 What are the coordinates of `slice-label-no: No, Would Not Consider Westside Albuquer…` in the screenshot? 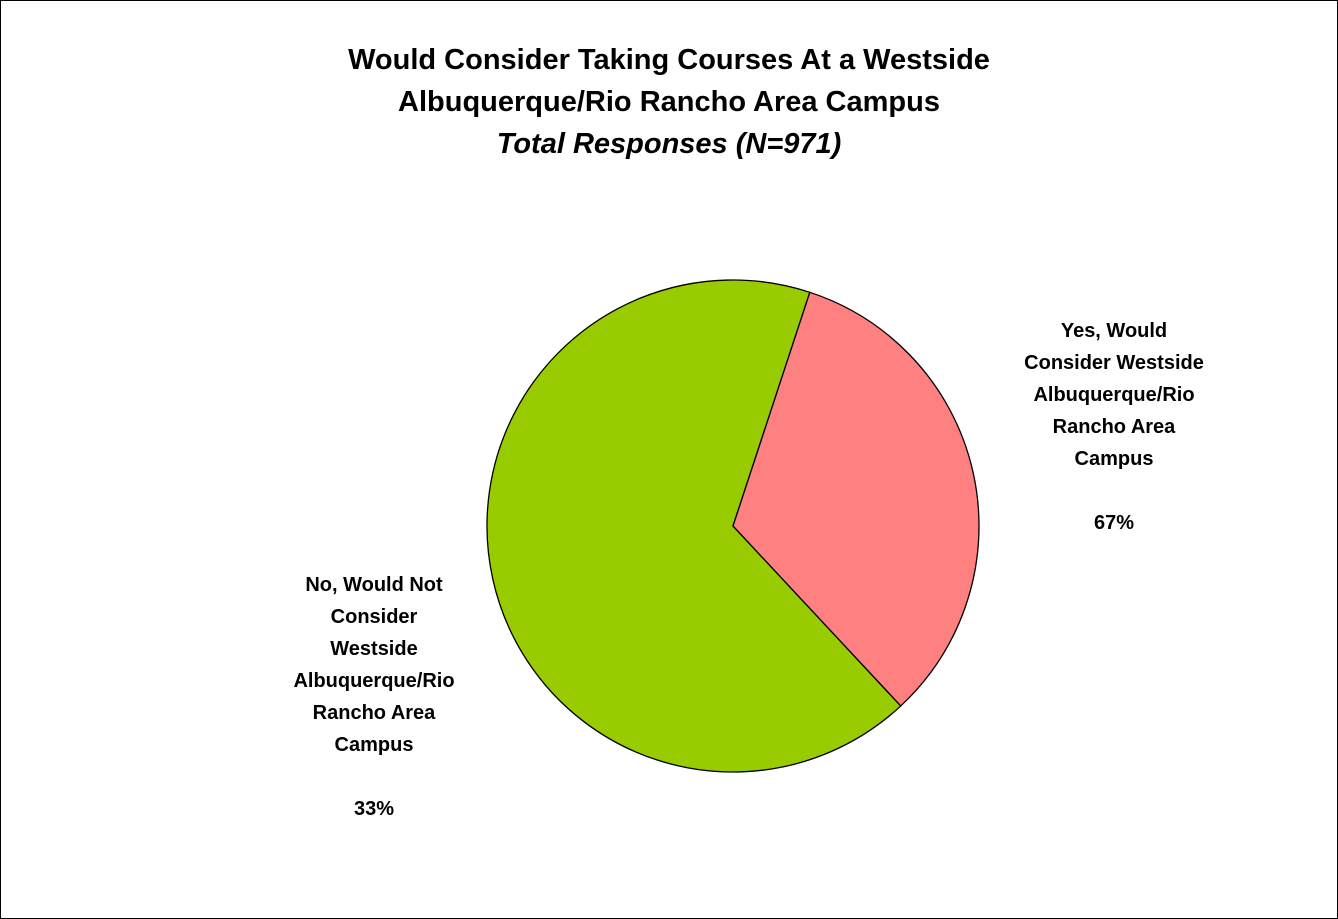 It's located at (374, 681).